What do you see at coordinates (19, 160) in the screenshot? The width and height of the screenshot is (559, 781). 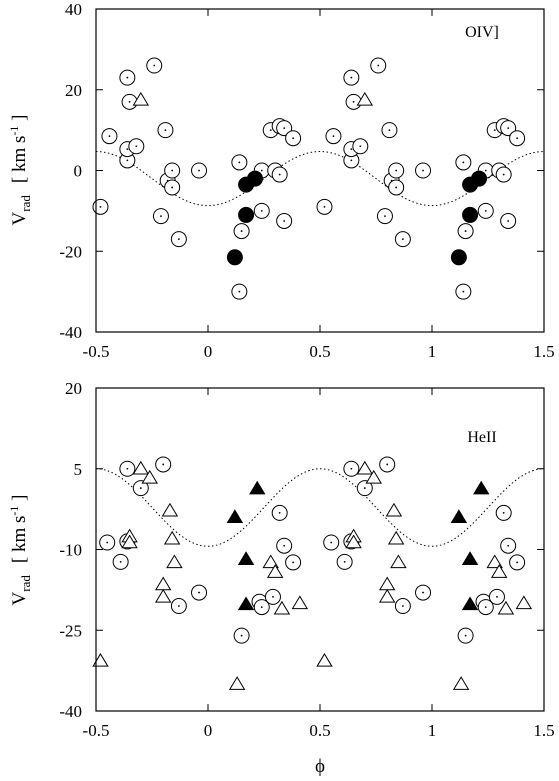 I see `panel-oiv-y-axis-unit: [ km s` at bounding box center [19, 160].